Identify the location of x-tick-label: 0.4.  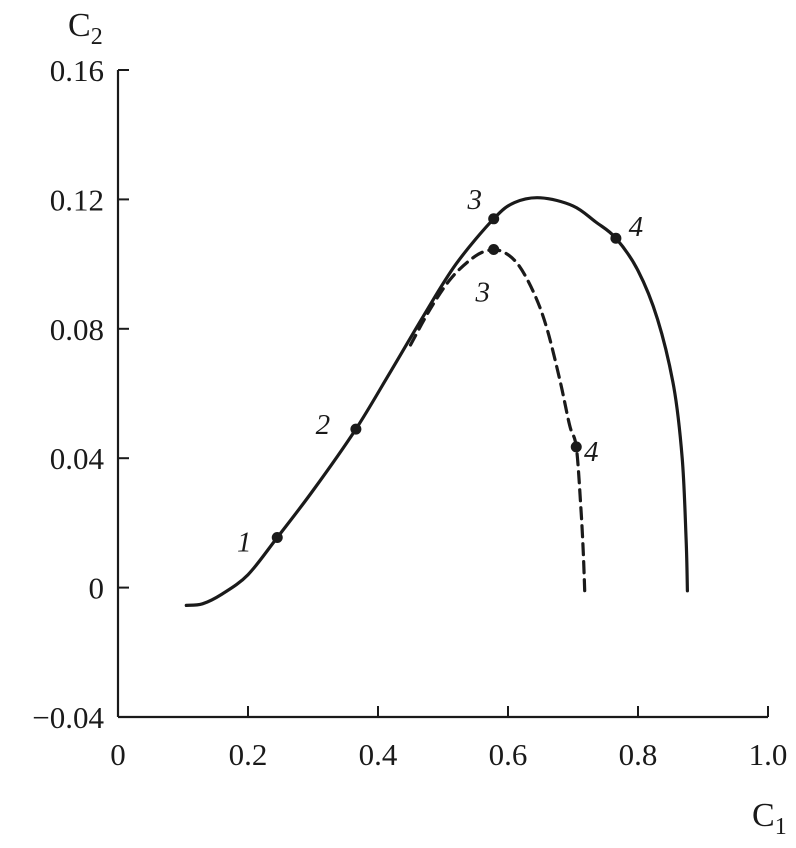
(378, 754).